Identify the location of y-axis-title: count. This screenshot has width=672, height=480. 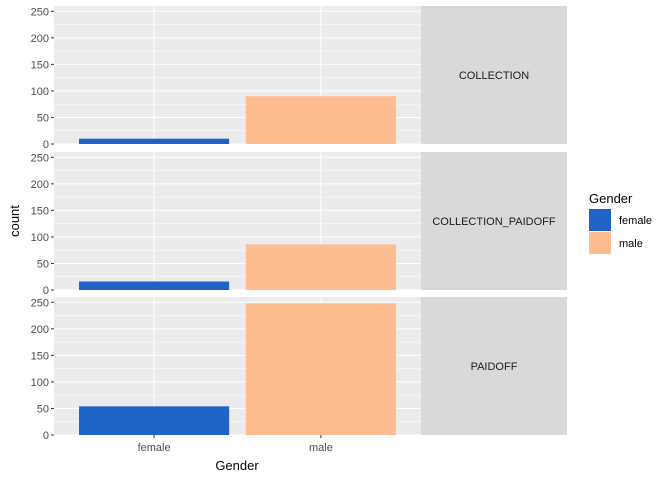
(14, 221).